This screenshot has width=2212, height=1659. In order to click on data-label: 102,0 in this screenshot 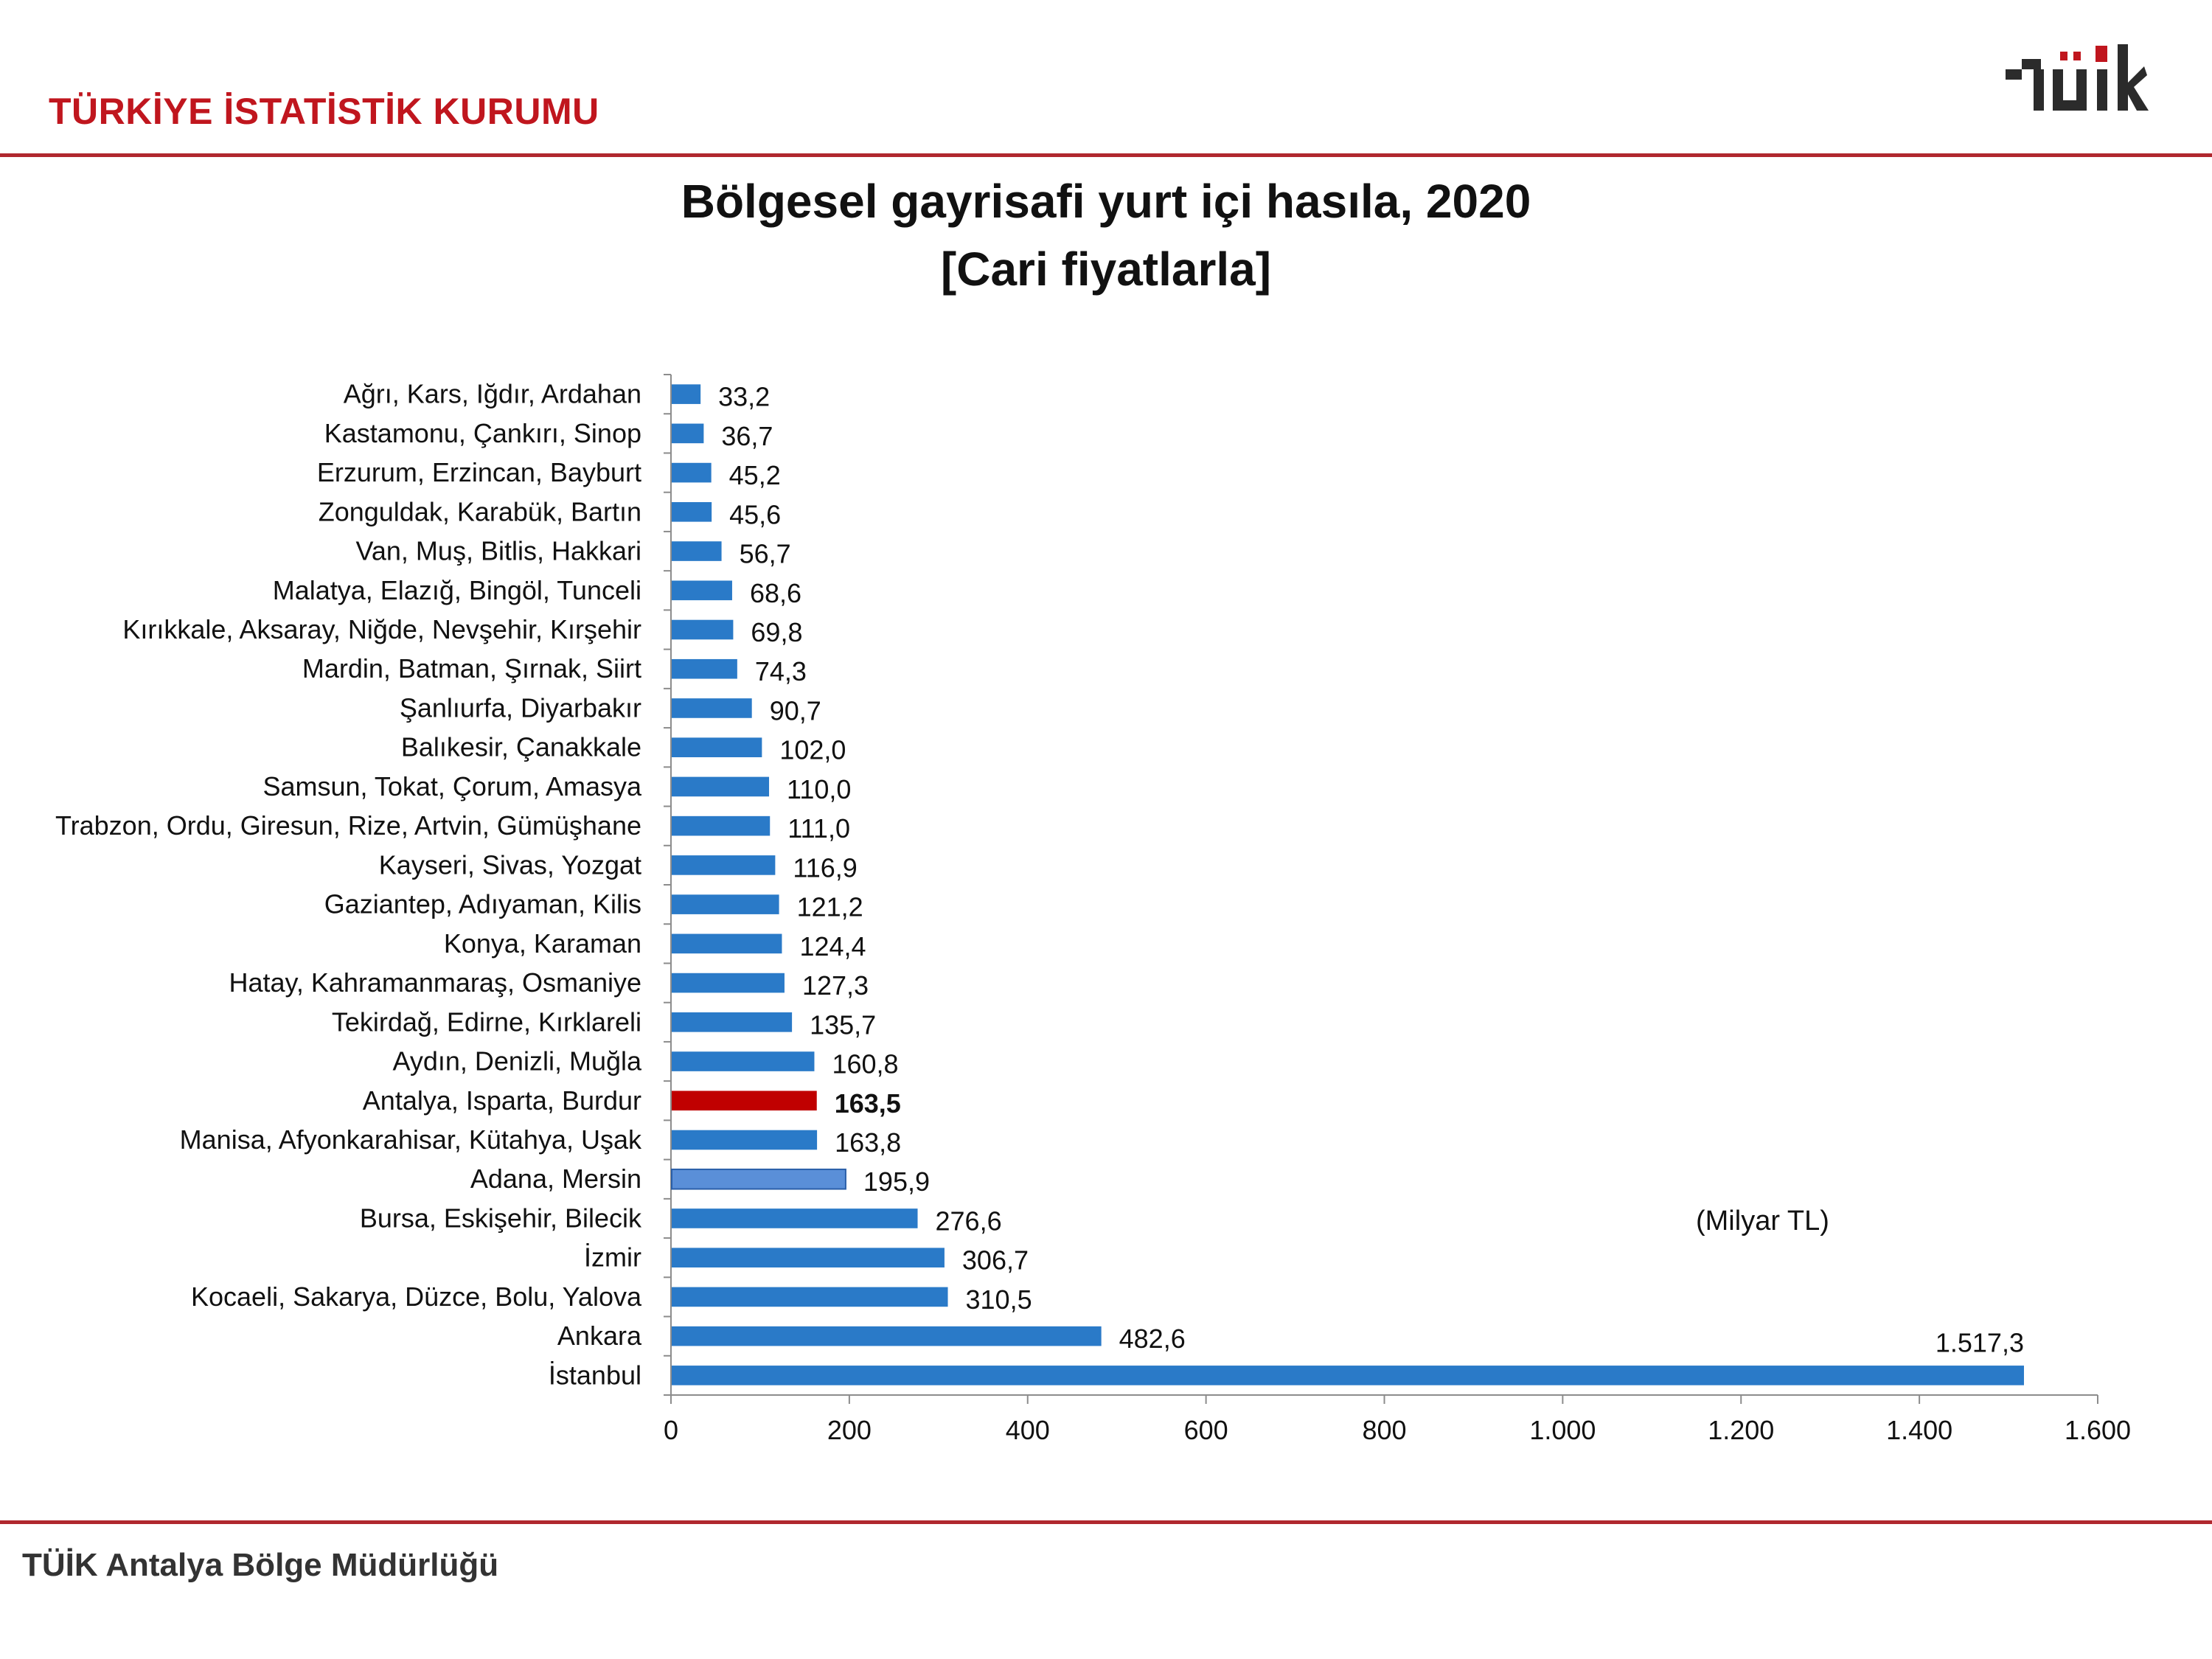, I will do `click(812, 750)`.